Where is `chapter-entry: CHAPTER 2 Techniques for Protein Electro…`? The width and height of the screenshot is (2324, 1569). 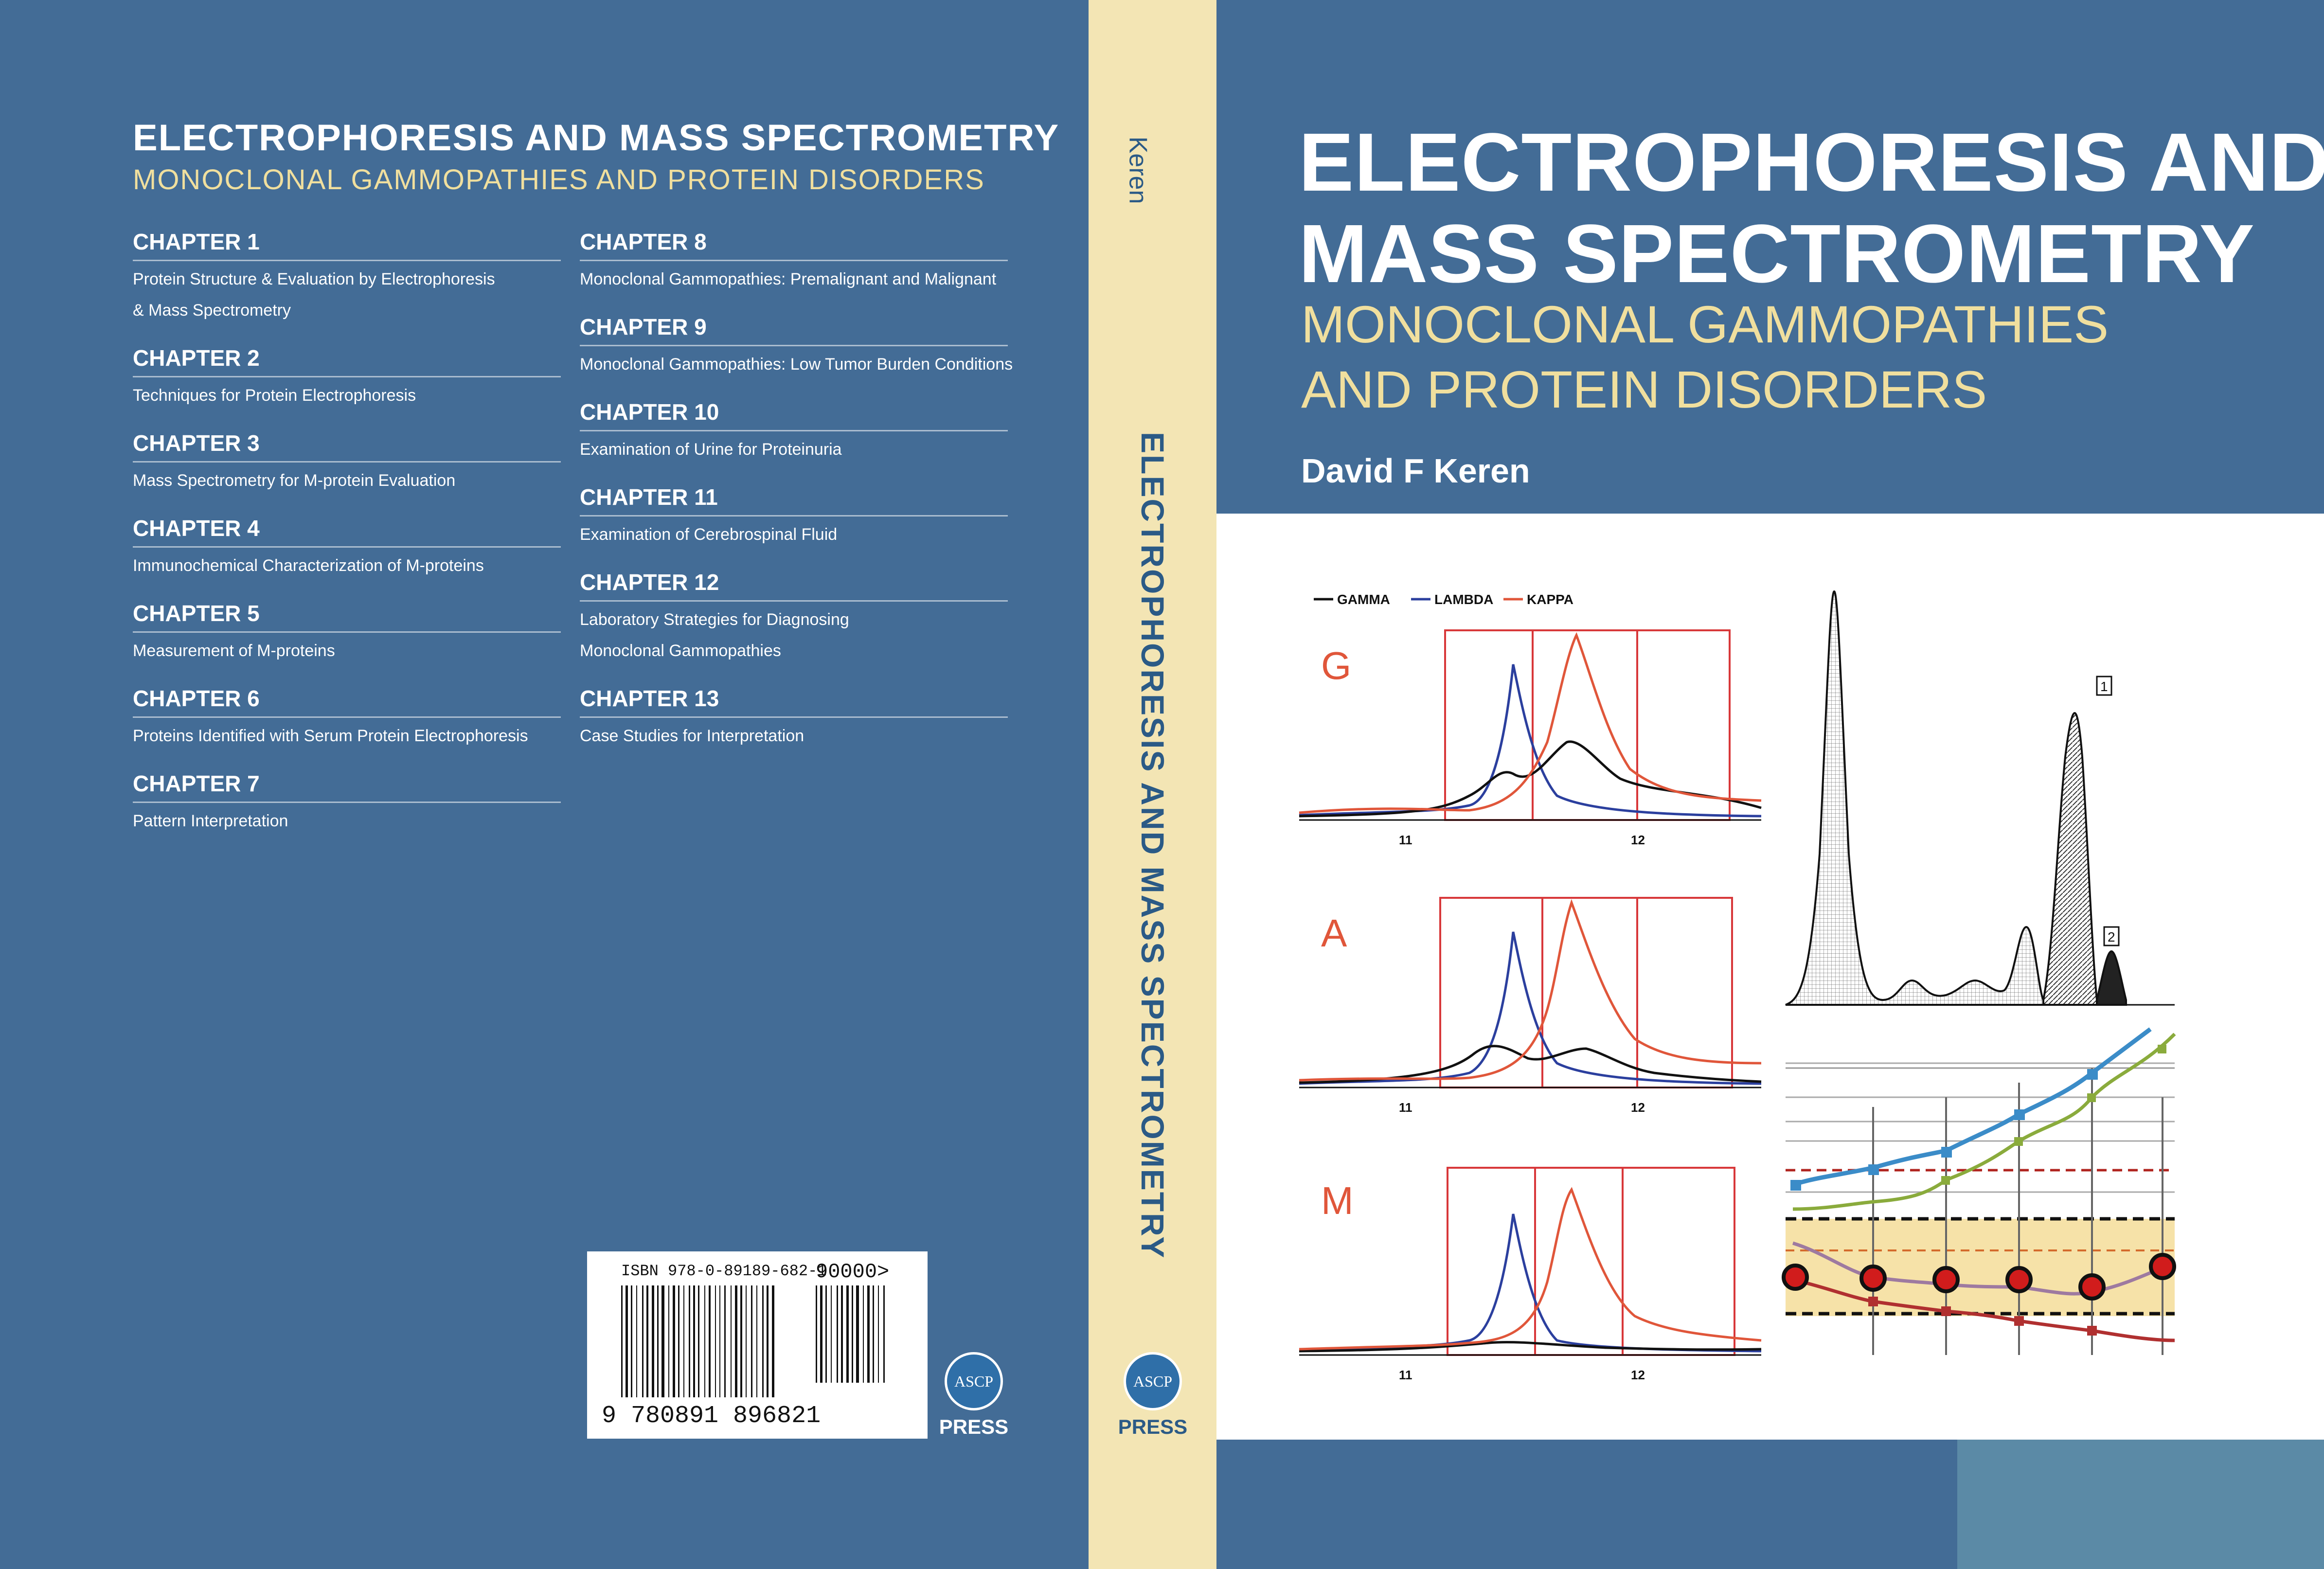
chapter-entry: CHAPTER 2 Techniques for Protein Electro… is located at coordinates (347, 378).